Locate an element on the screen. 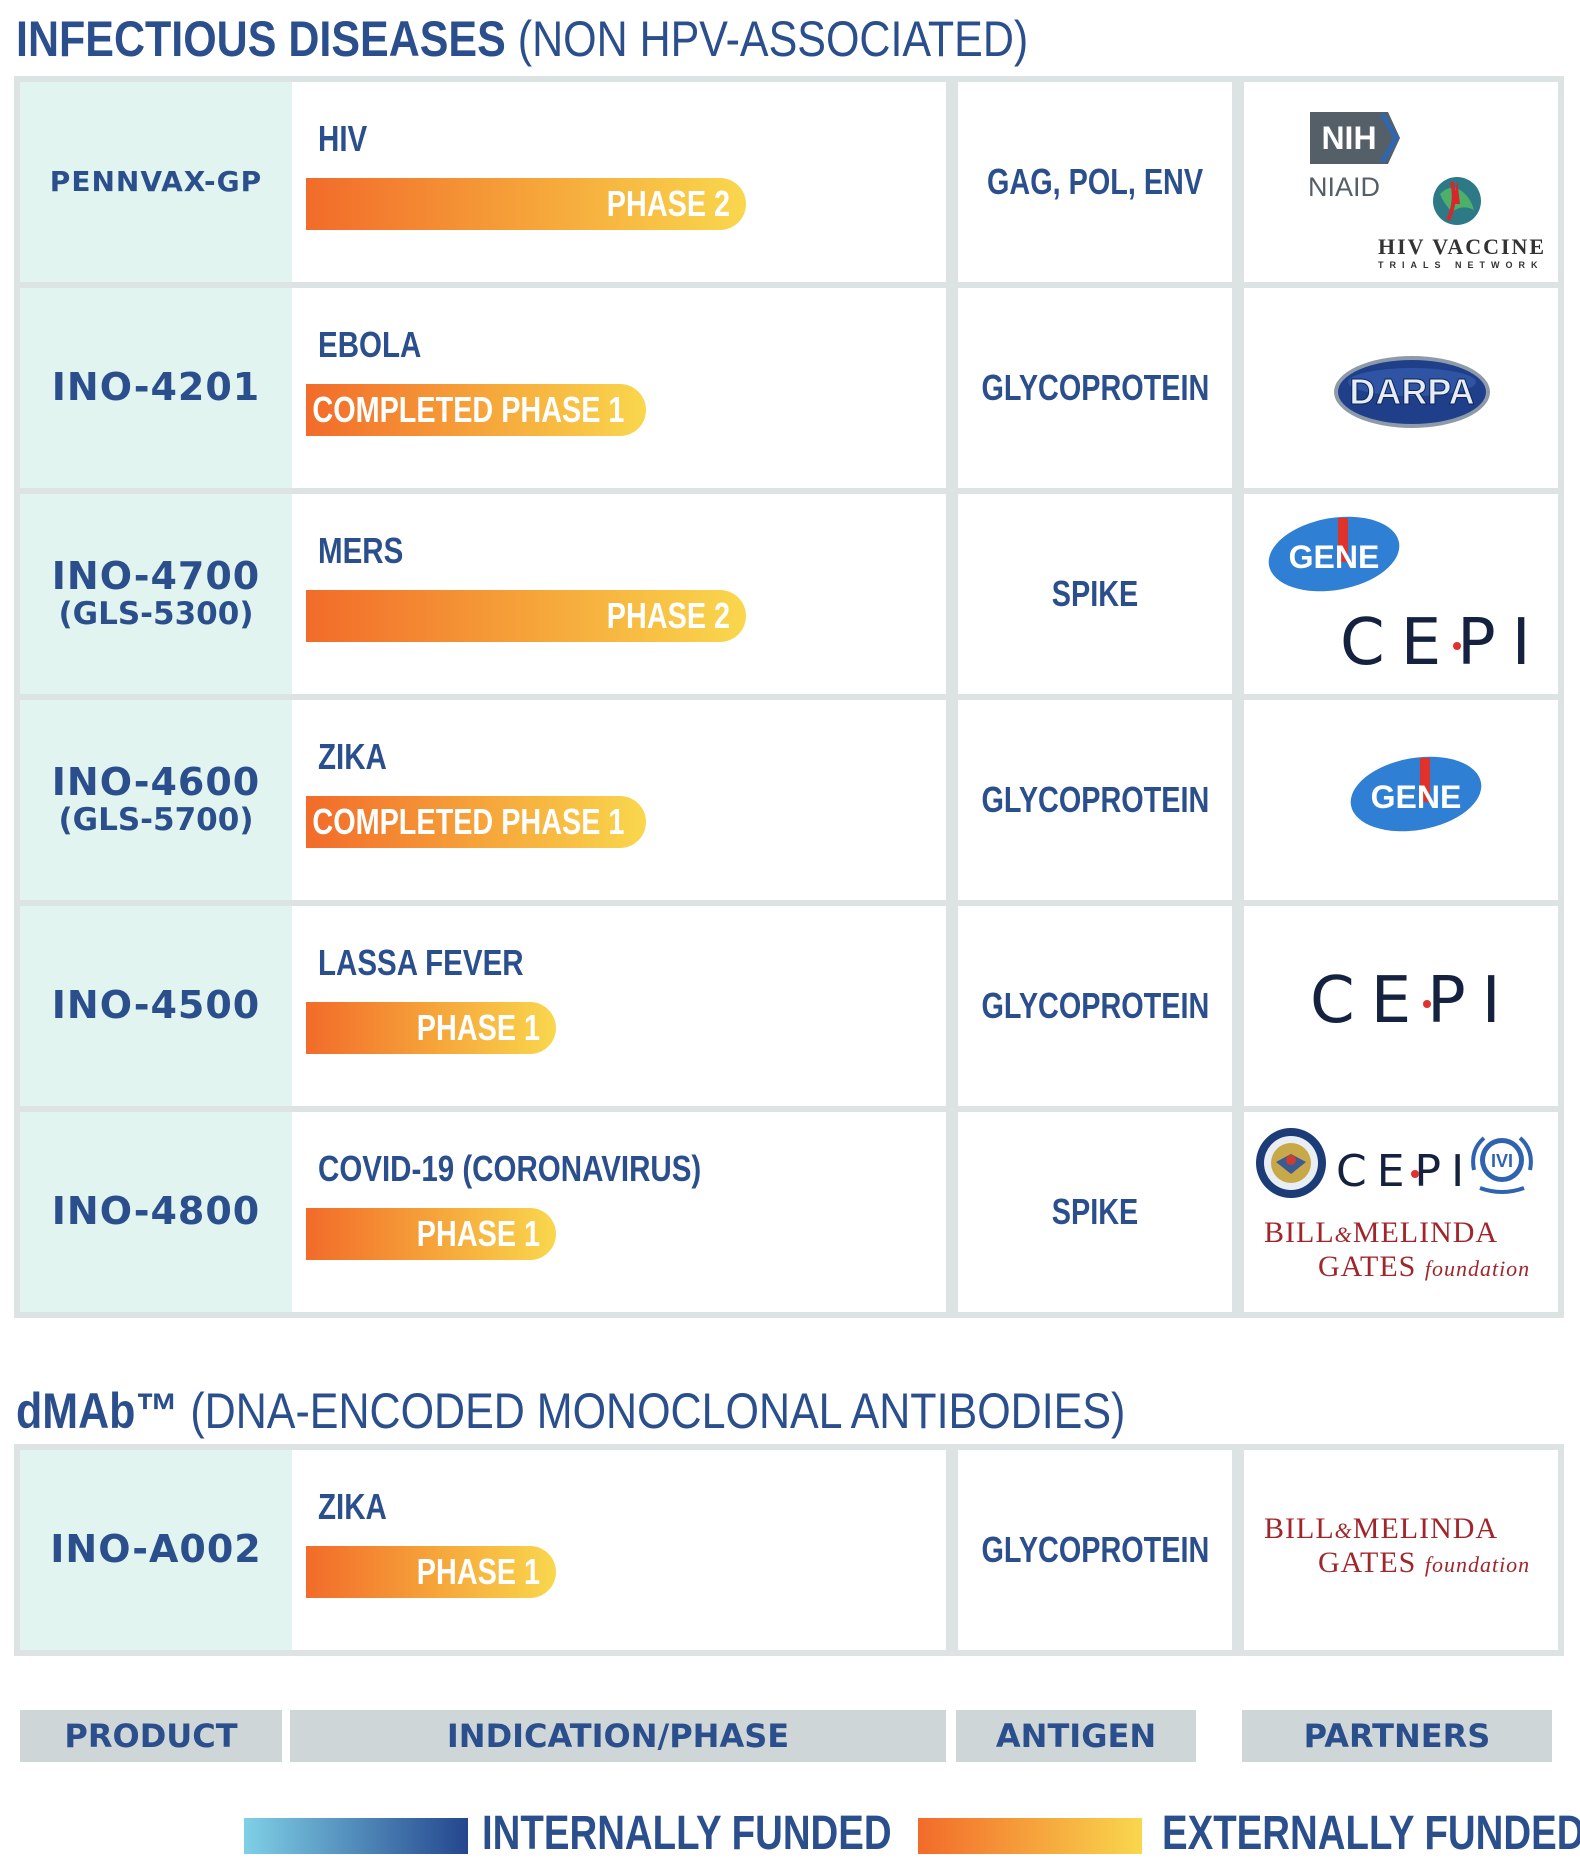 The width and height of the screenshot is (1580, 1860). product-name: INO-4201 is located at coordinates (156, 387).